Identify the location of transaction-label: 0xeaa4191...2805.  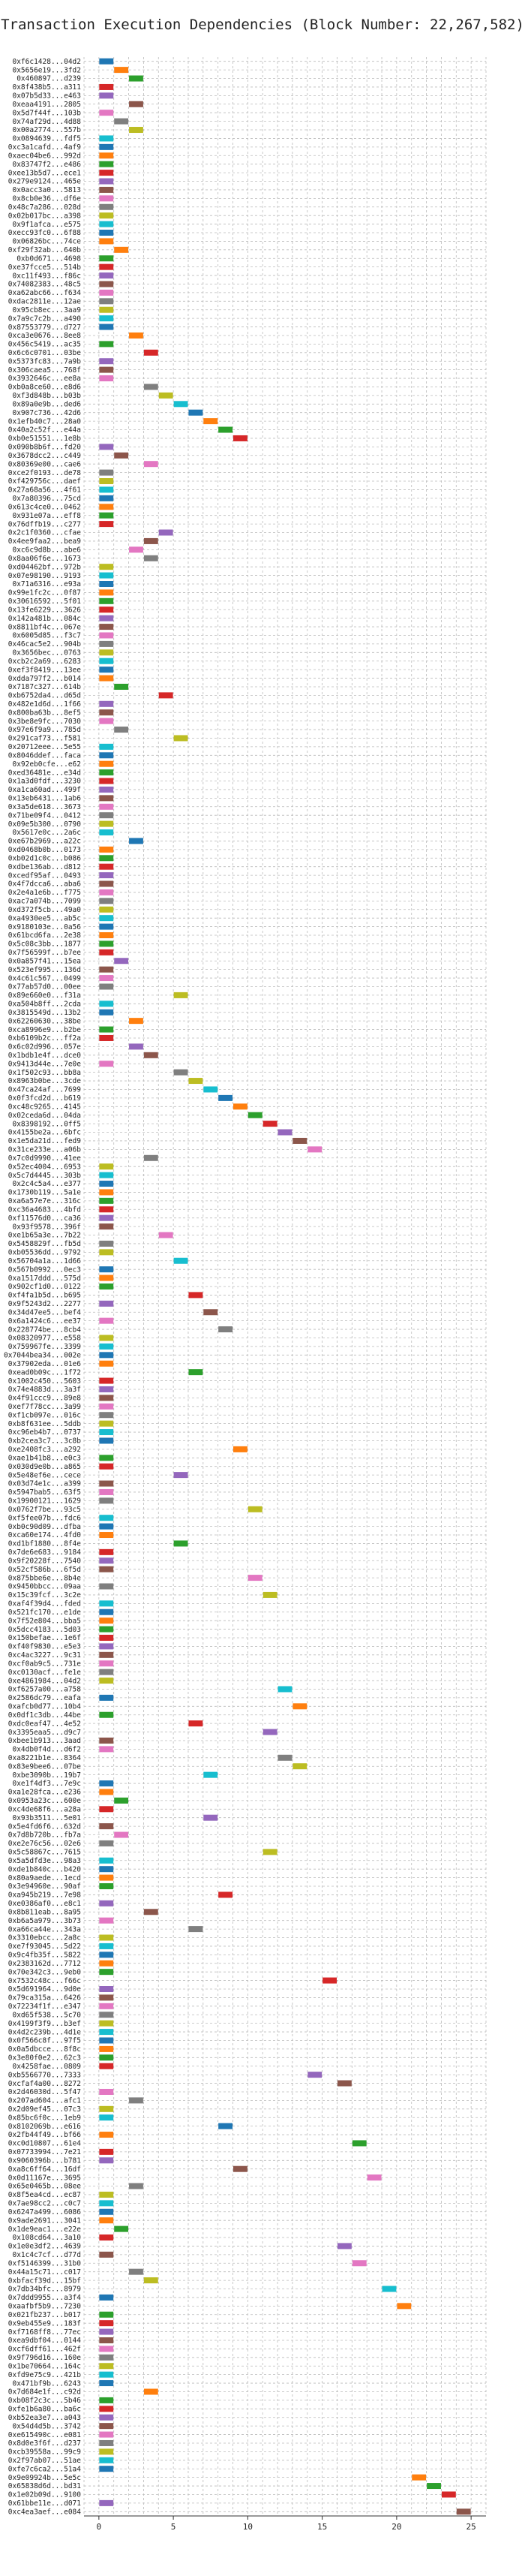
(46, 105).